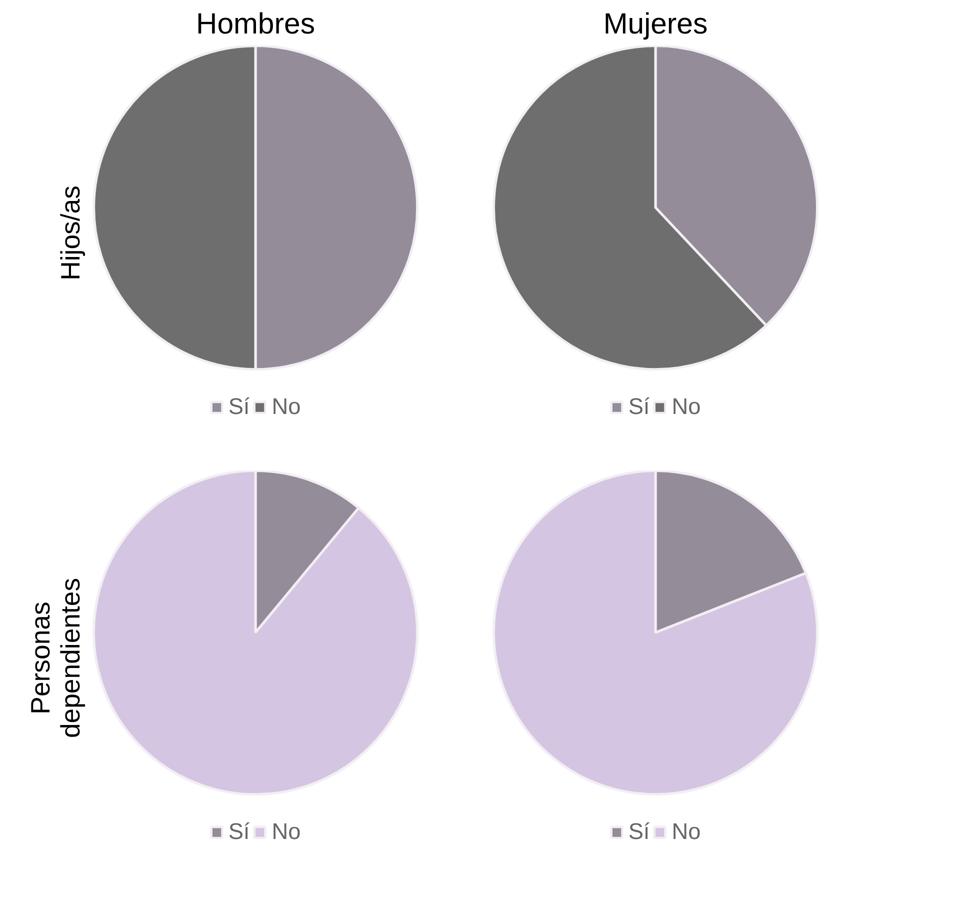 This screenshot has height=909, width=970. Describe the element at coordinates (255, 24) in the screenshot. I see `chart-title: Hombres` at that location.